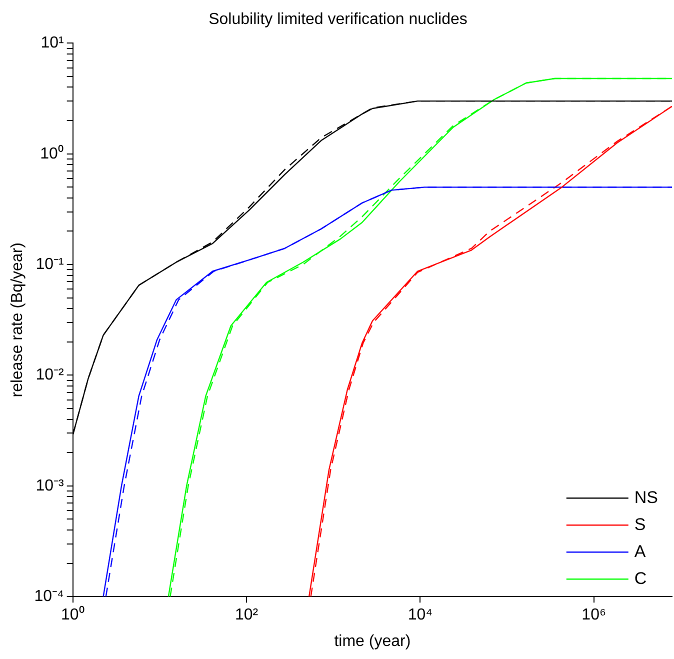 The height and width of the screenshot is (659, 674). Describe the element at coordinates (72, 615) in the screenshot. I see `x-tick-label: 10⁰` at that location.